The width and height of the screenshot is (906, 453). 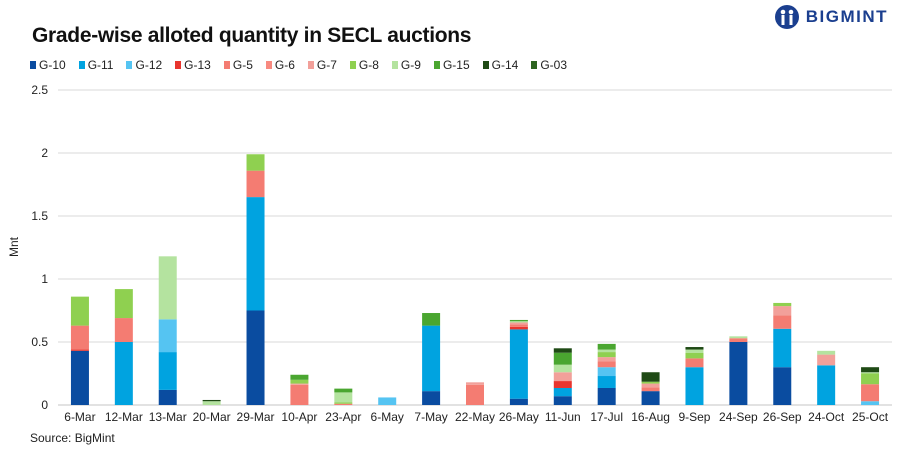 What do you see at coordinates (299, 417) in the screenshot?
I see `x-tick-label: 10-Apr` at bounding box center [299, 417].